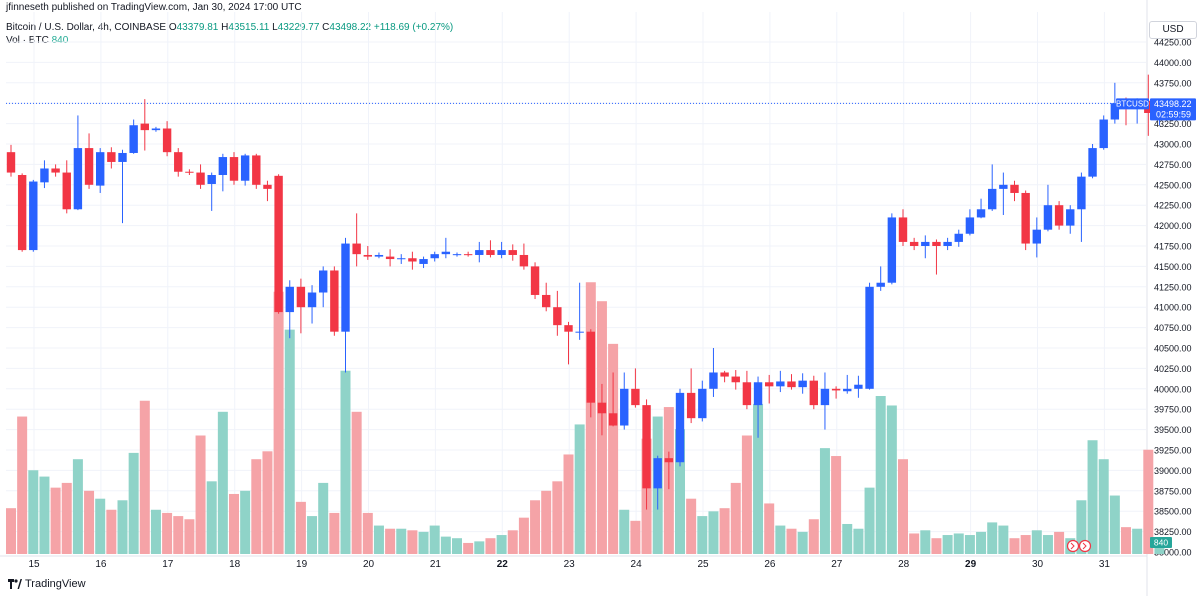 This screenshot has width=1200, height=596. I want to click on y-tick-label: 38500.00, so click(1173, 512).